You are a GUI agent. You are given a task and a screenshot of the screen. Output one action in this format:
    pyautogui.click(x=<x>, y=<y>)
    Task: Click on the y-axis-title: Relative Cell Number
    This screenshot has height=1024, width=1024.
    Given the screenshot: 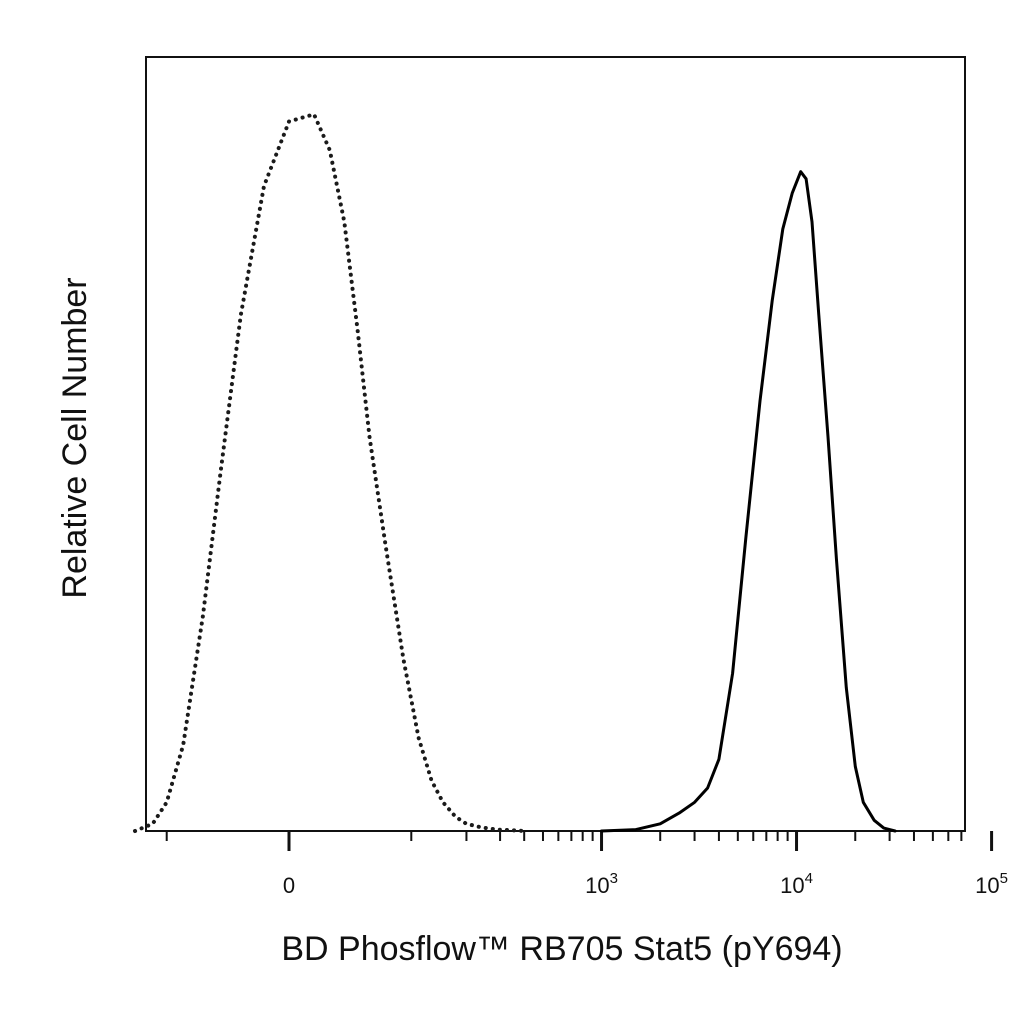 What is the action you would take?
    pyautogui.click(x=75, y=437)
    